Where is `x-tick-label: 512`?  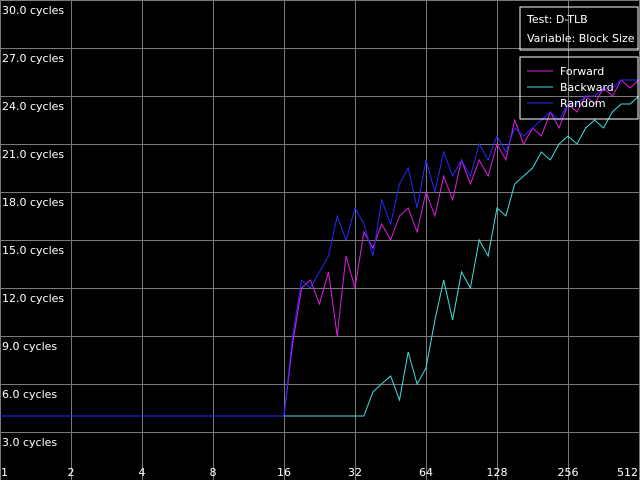
x-tick-label: 512 is located at coordinates (627, 472).